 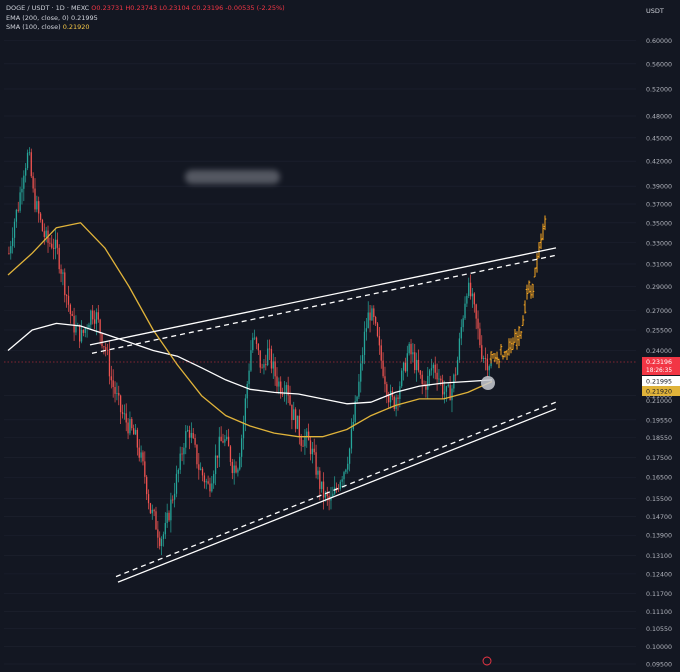 What do you see at coordinates (659, 594) in the screenshot?
I see `y-tick-label: 0.11700` at bounding box center [659, 594].